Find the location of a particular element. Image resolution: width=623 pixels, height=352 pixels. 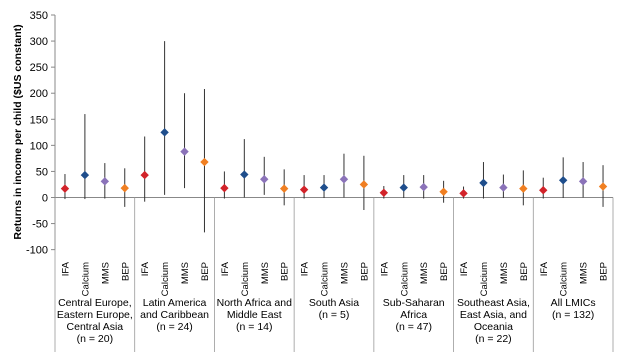

y-tick-label: -100 is located at coordinates (37, 251).